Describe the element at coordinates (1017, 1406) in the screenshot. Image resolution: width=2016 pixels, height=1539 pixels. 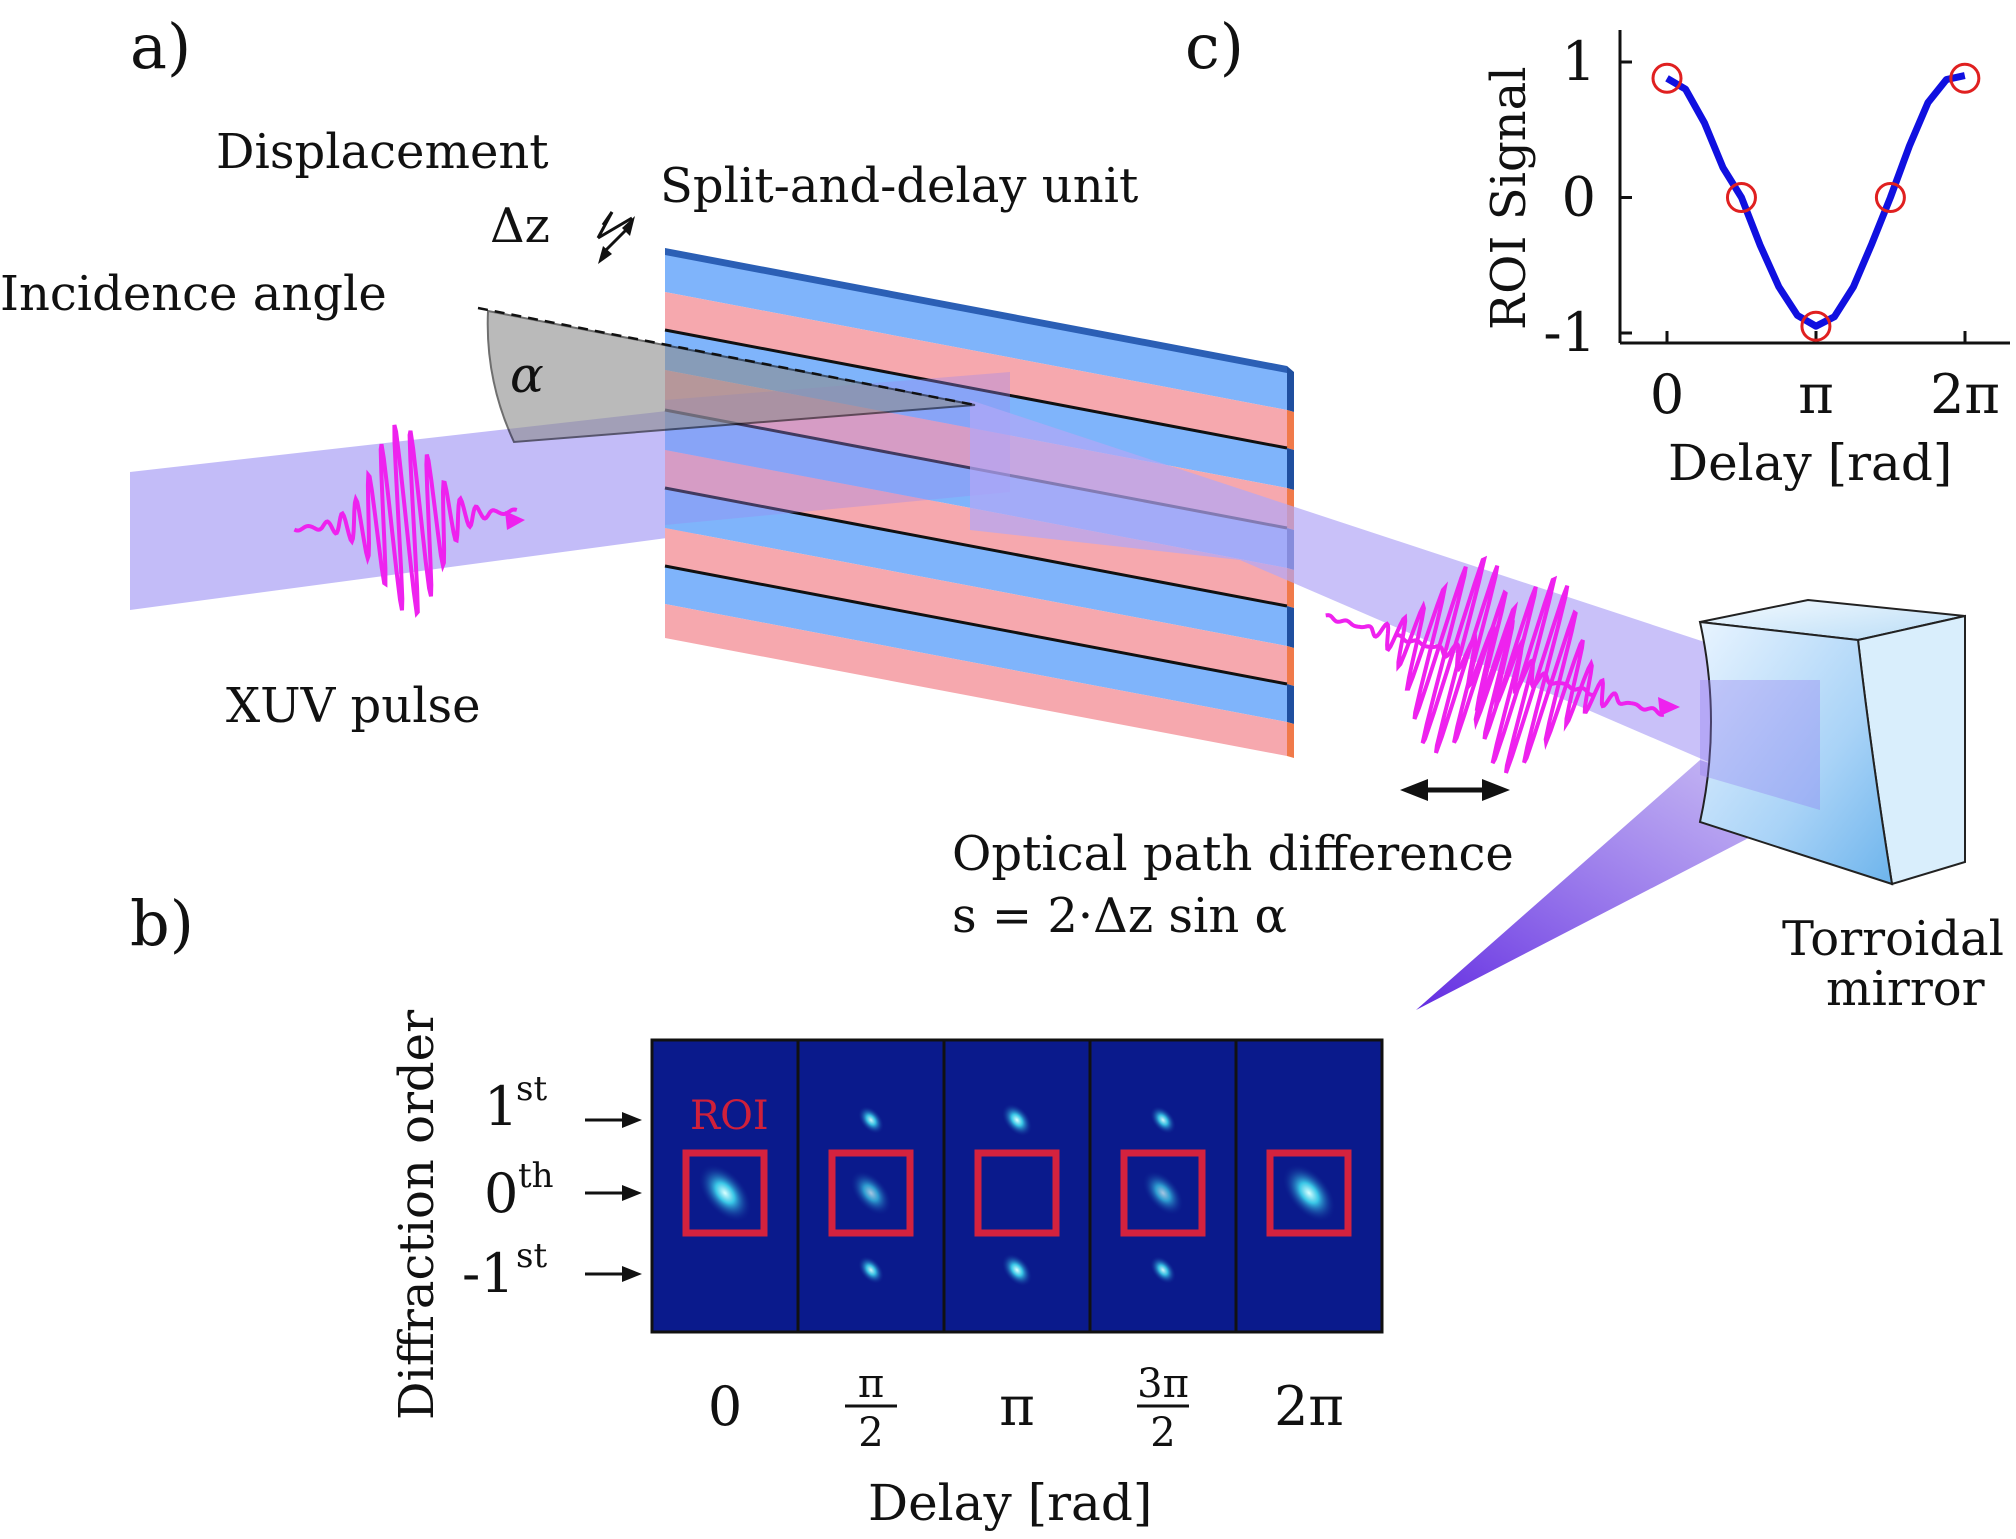
I see `delay-tick-label: π` at that location.